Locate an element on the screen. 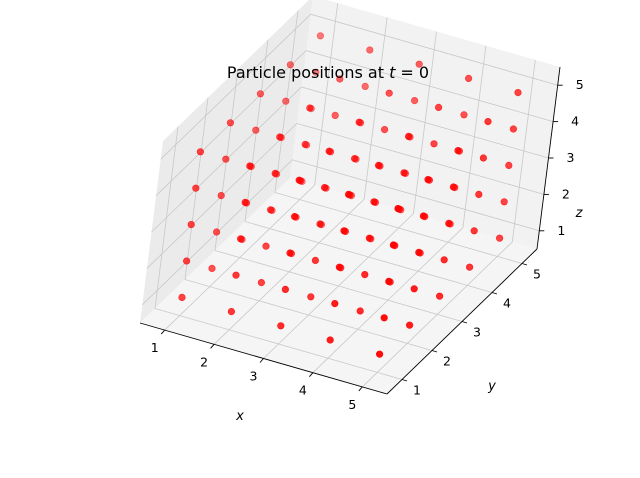 Image resolution: width=640 pixels, height=478 pixels. y-tick-label: 4 is located at coordinates (507, 303).